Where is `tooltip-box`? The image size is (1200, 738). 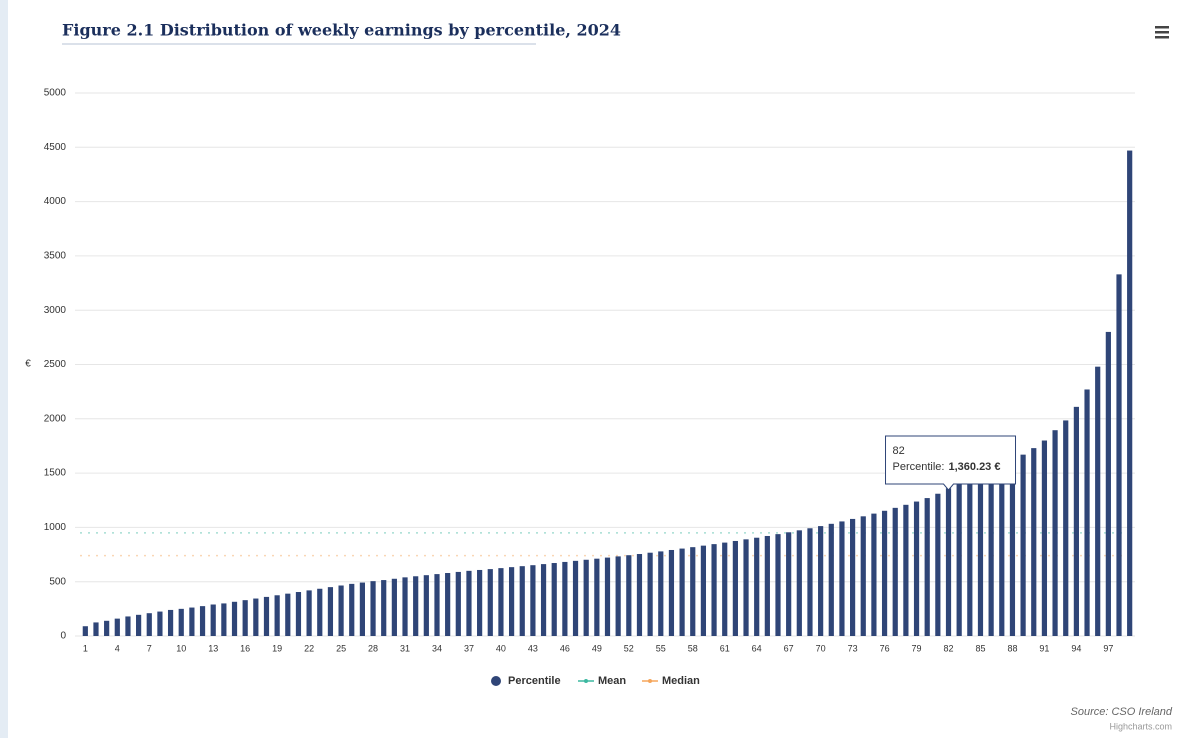
tooltip-box is located at coordinates (951, 463).